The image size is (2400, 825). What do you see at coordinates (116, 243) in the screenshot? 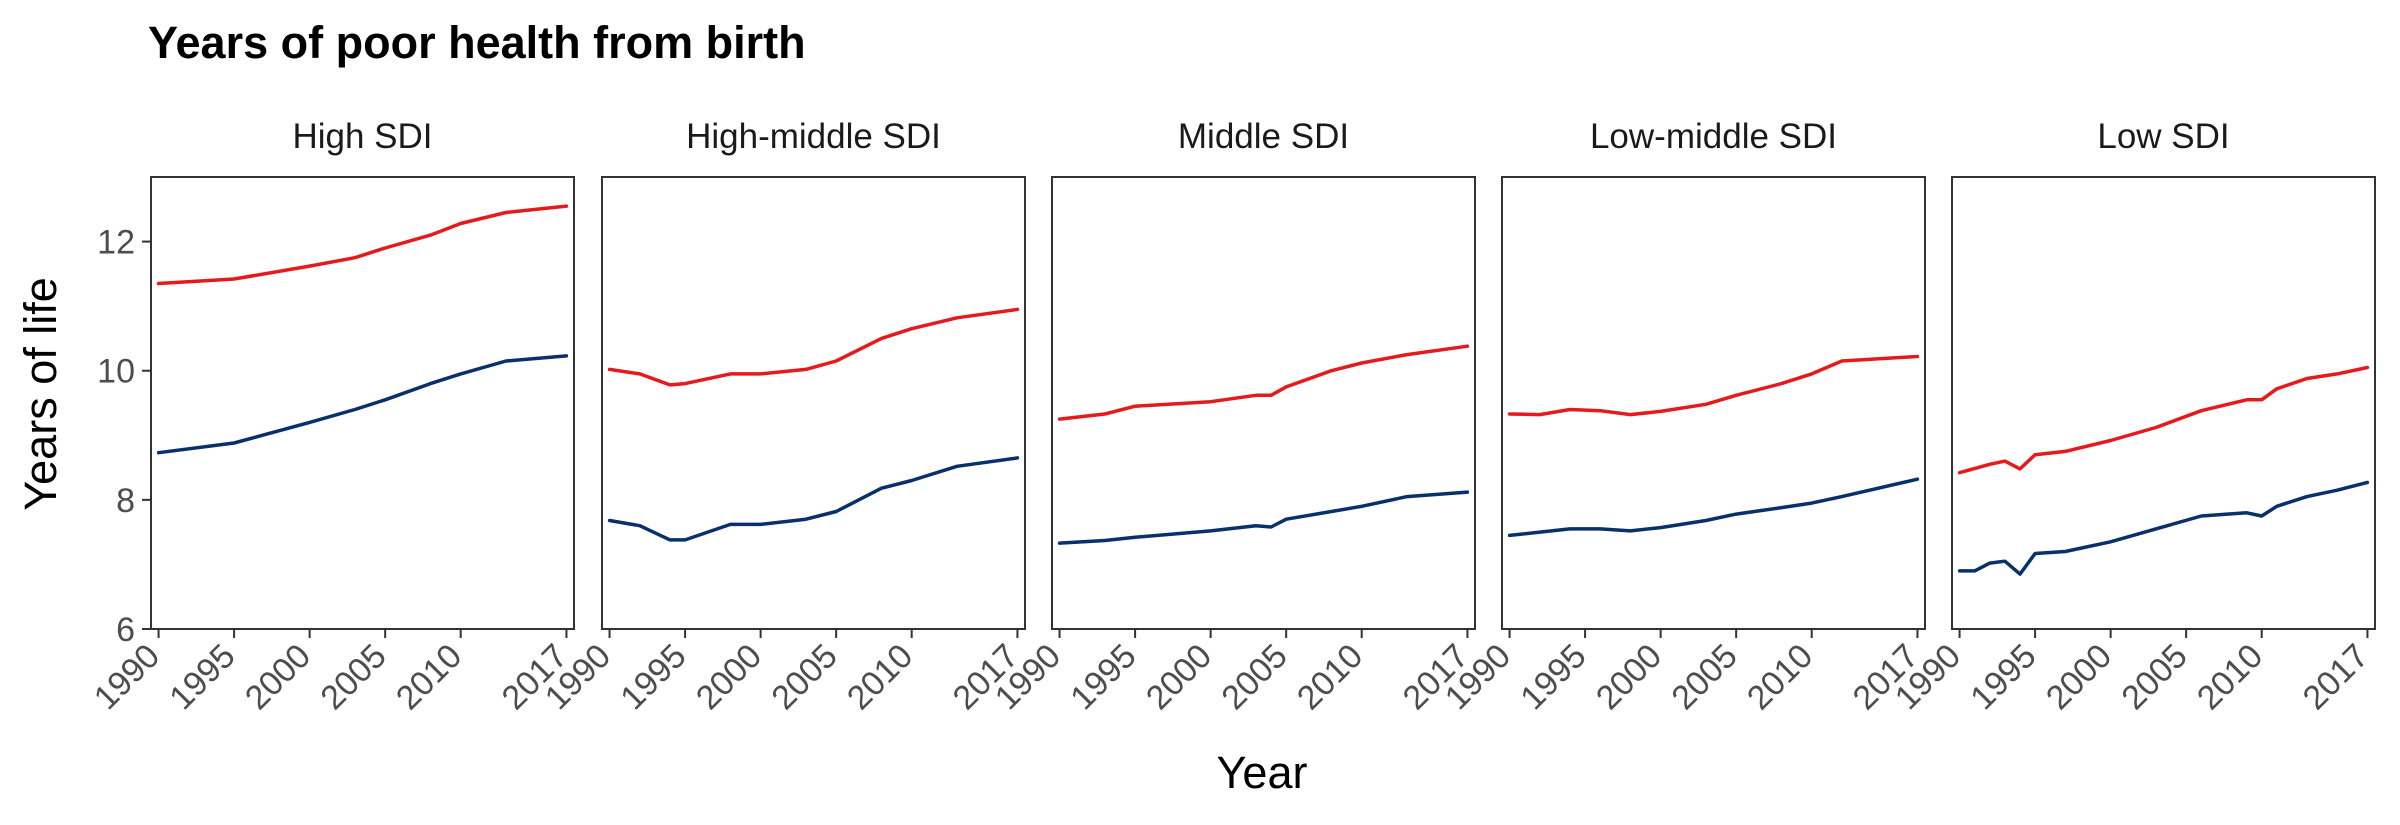
I see `y-tick-label: 12` at bounding box center [116, 243].